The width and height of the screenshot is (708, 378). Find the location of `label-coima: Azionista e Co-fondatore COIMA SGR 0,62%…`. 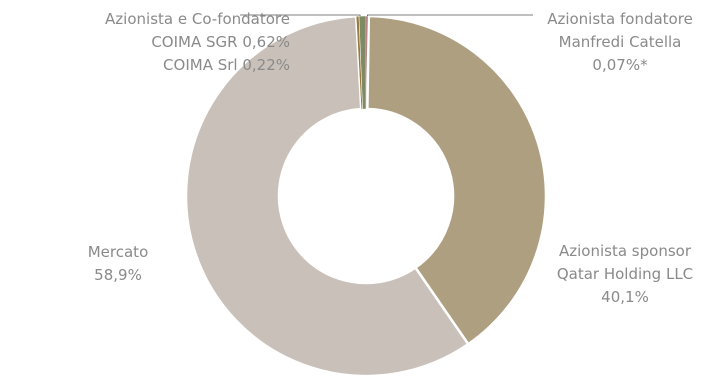

label-coima: Azionista e Co-fondatore COIMA SGR 0,62%… is located at coordinates (197, 42).